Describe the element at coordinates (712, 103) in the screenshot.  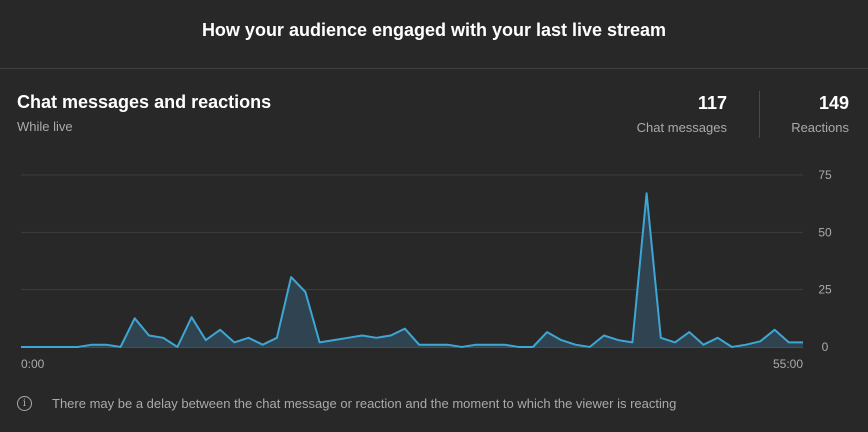
I see `metric-value: 117` at that location.